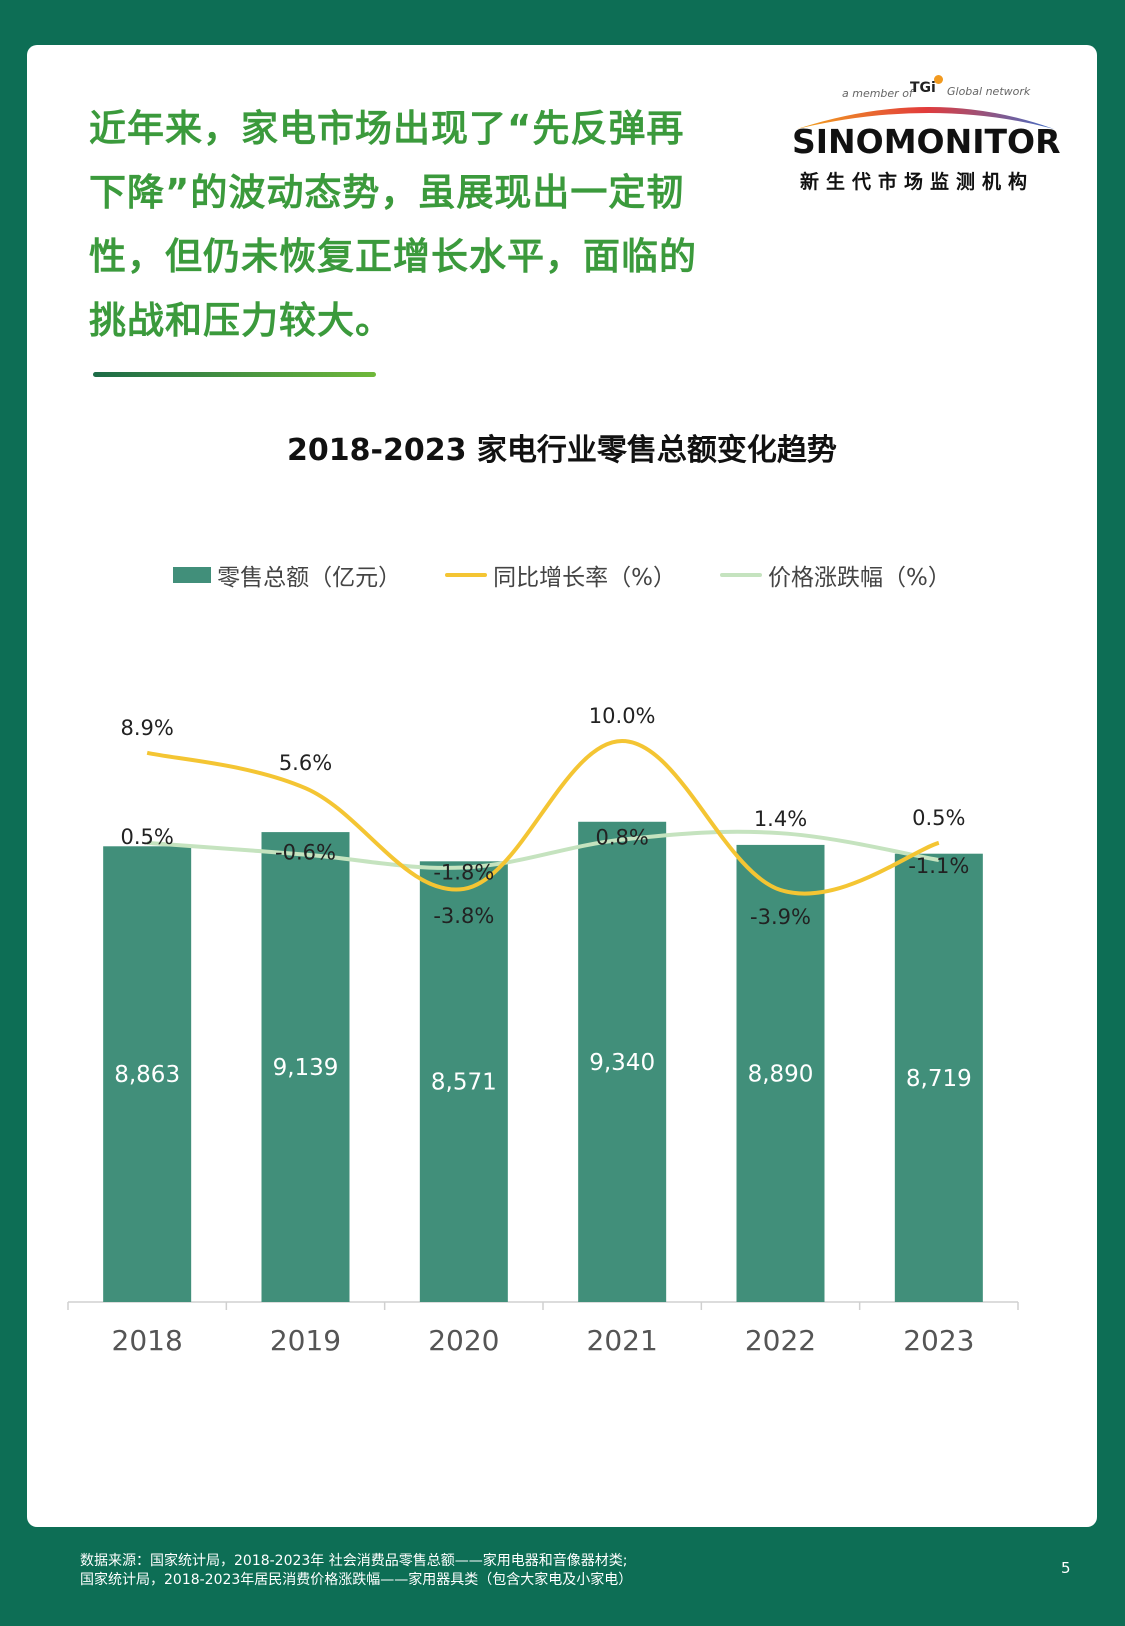 The image size is (1125, 1626). What do you see at coordinates (146, 837) in the screenshot?
I see `price-data-label: 0.5%` at bounding box center [146, 837].